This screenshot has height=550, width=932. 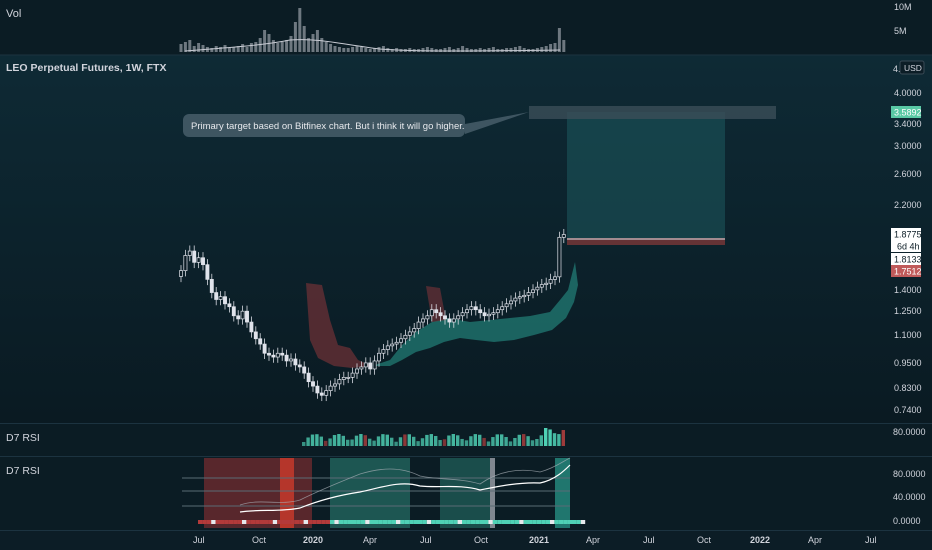 I want to click on price-axis-label: 0.8300, so click(x=908, y=388).